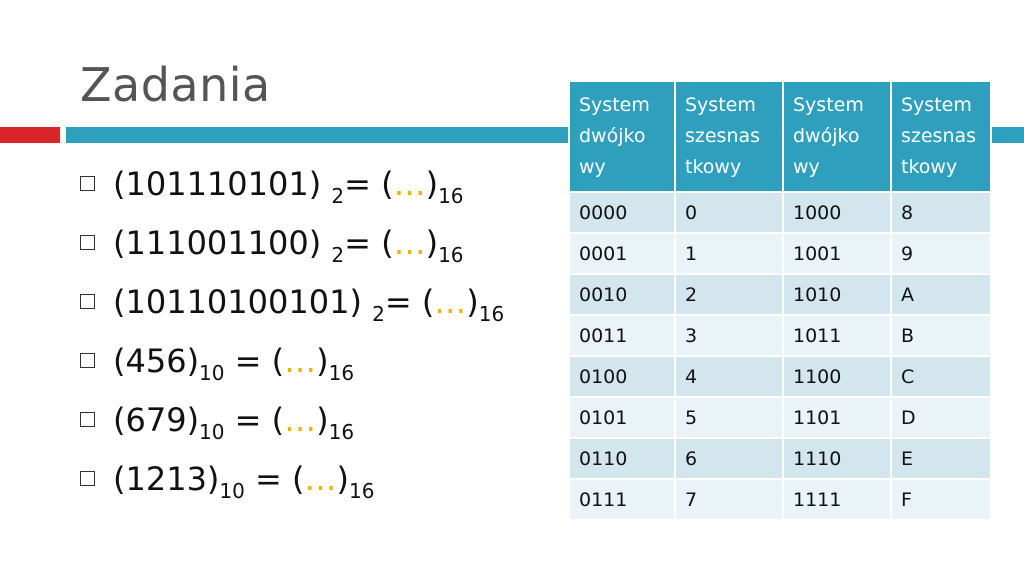  I want to click on table-cell: 8, so click(941, 212).